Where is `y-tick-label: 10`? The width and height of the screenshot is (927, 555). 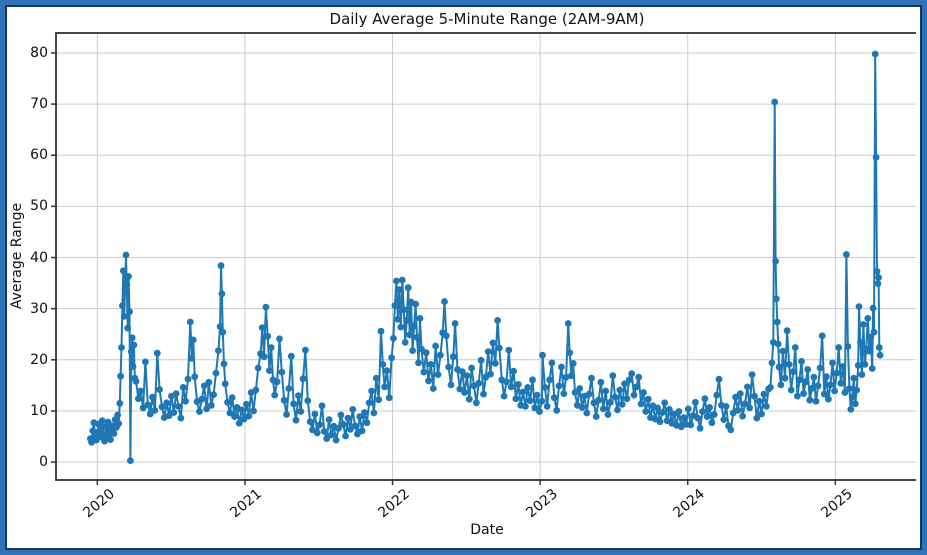 y-tick-label: 10 is located at coordinates (39, 410).